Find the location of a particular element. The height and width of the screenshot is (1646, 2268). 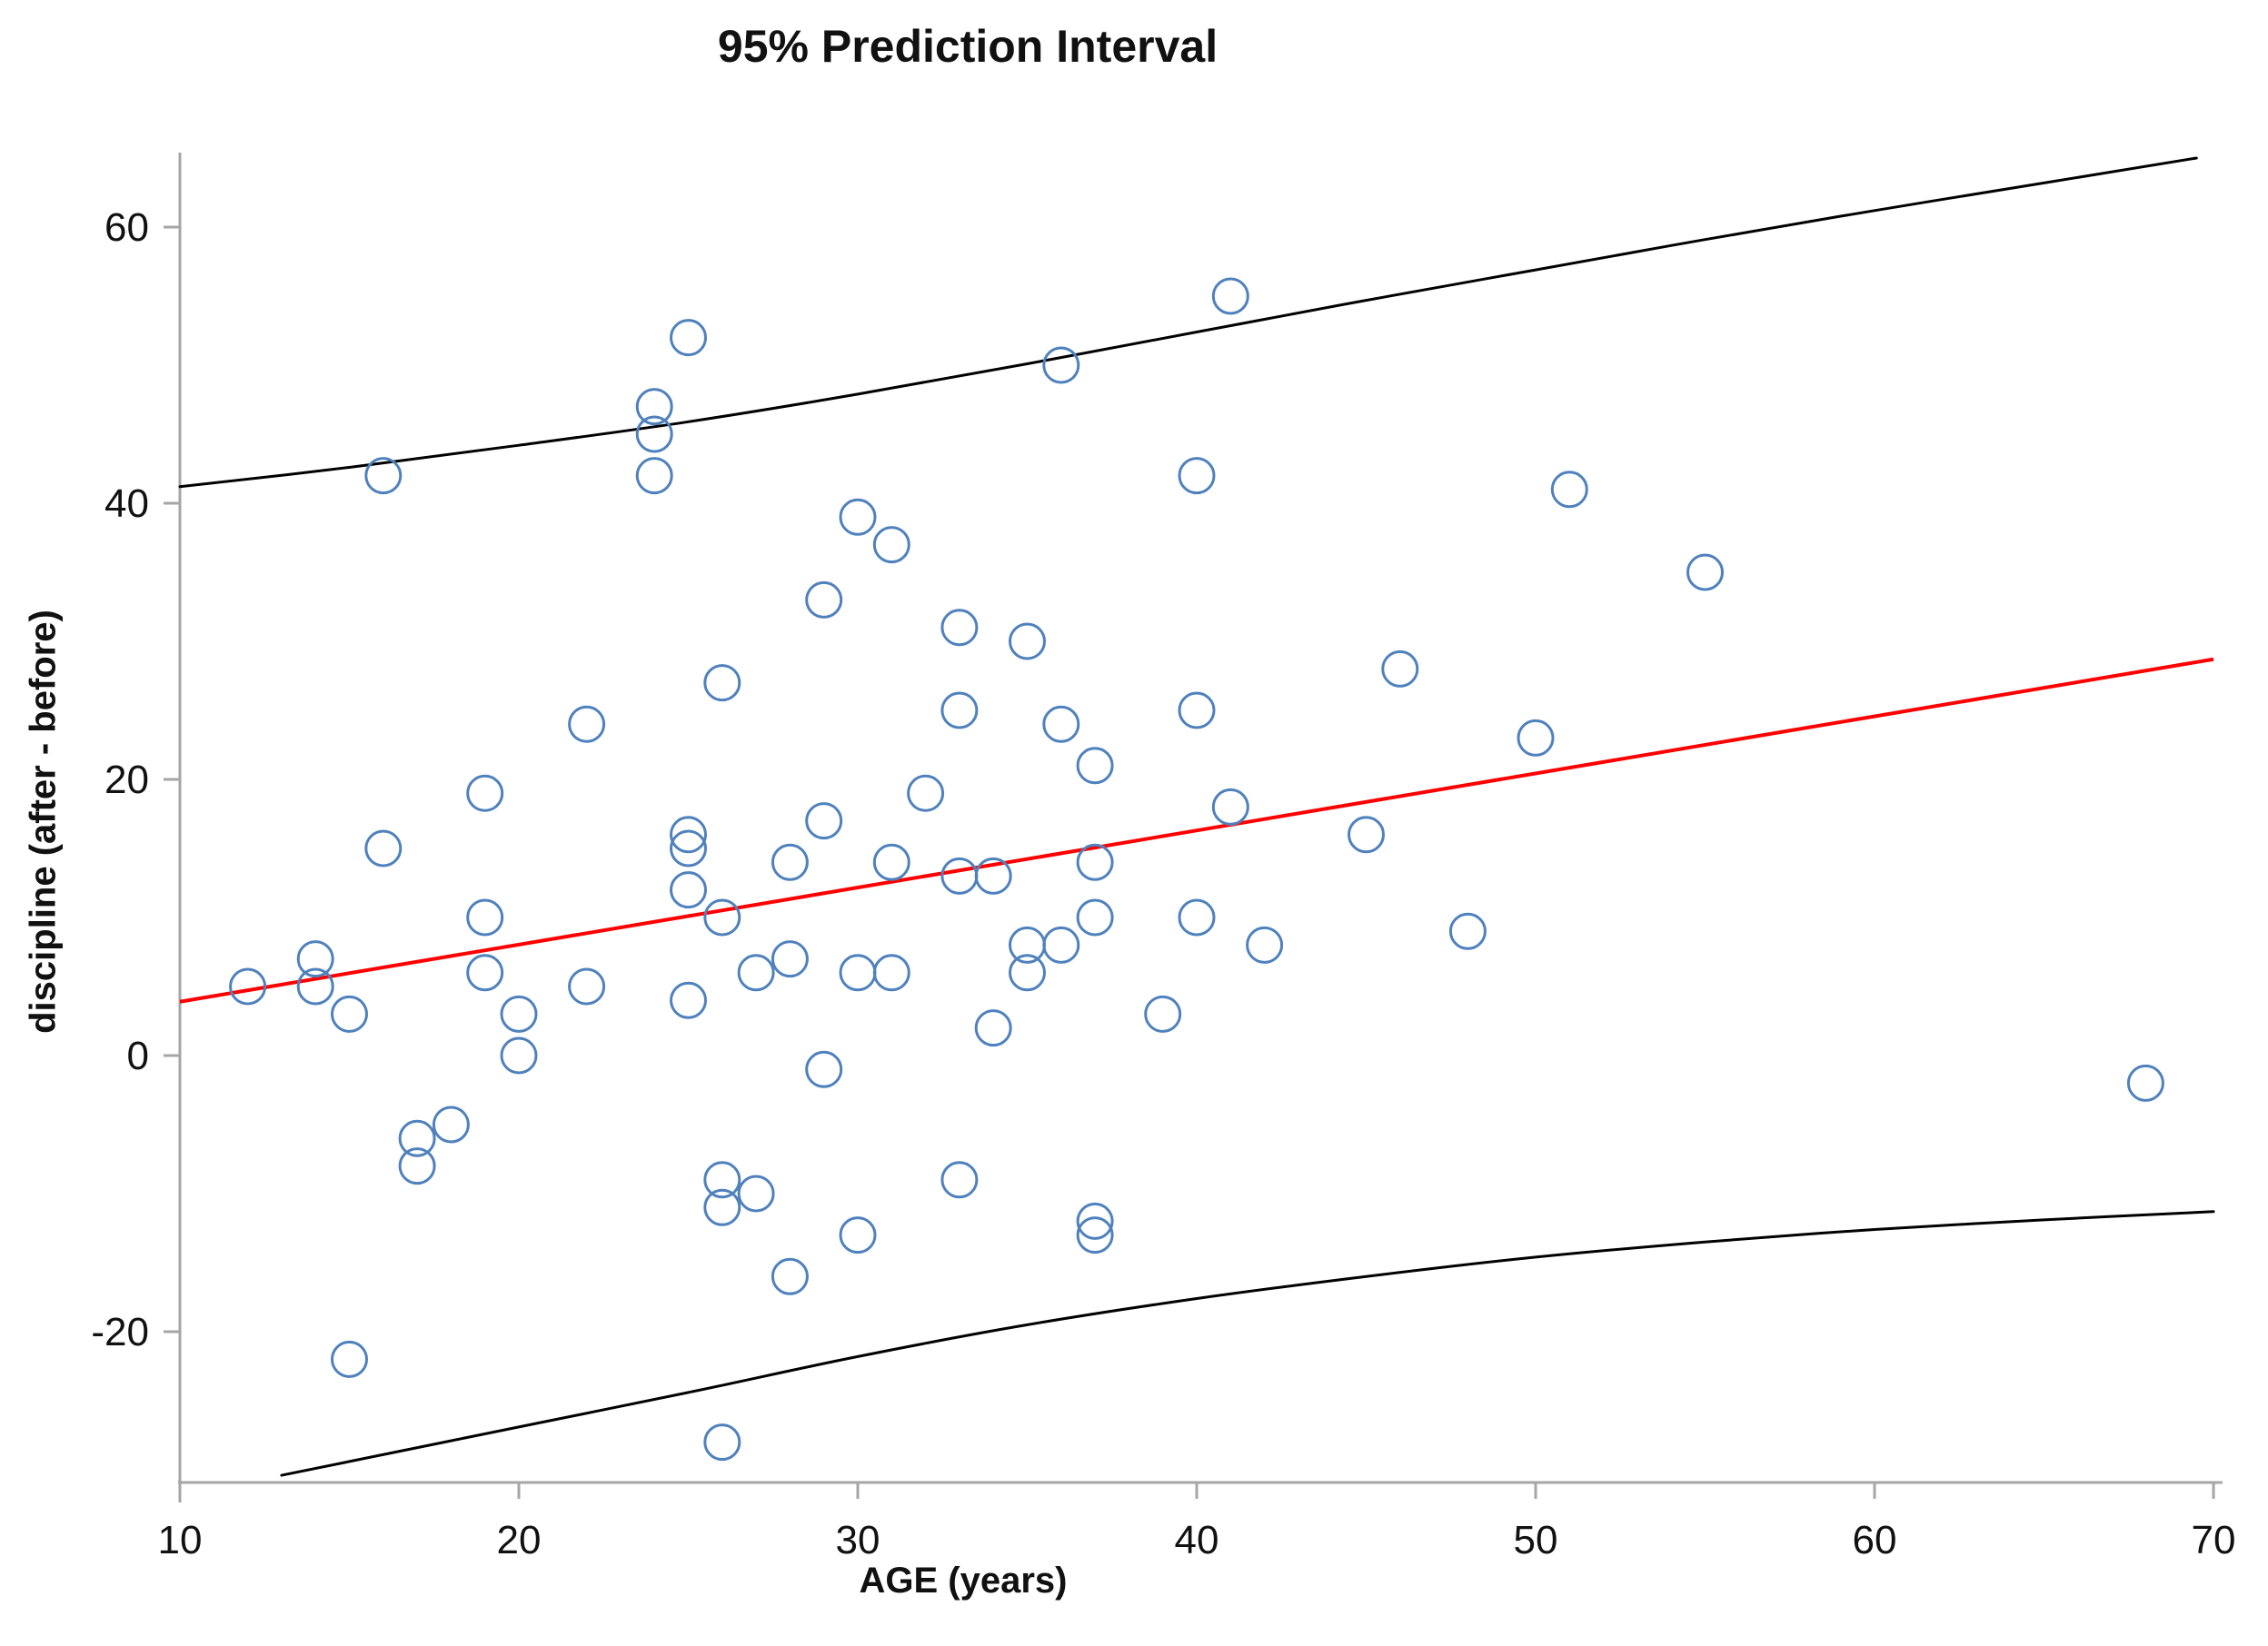

x-axis-label: AGE (years) is located at coordinates (963, 1581).